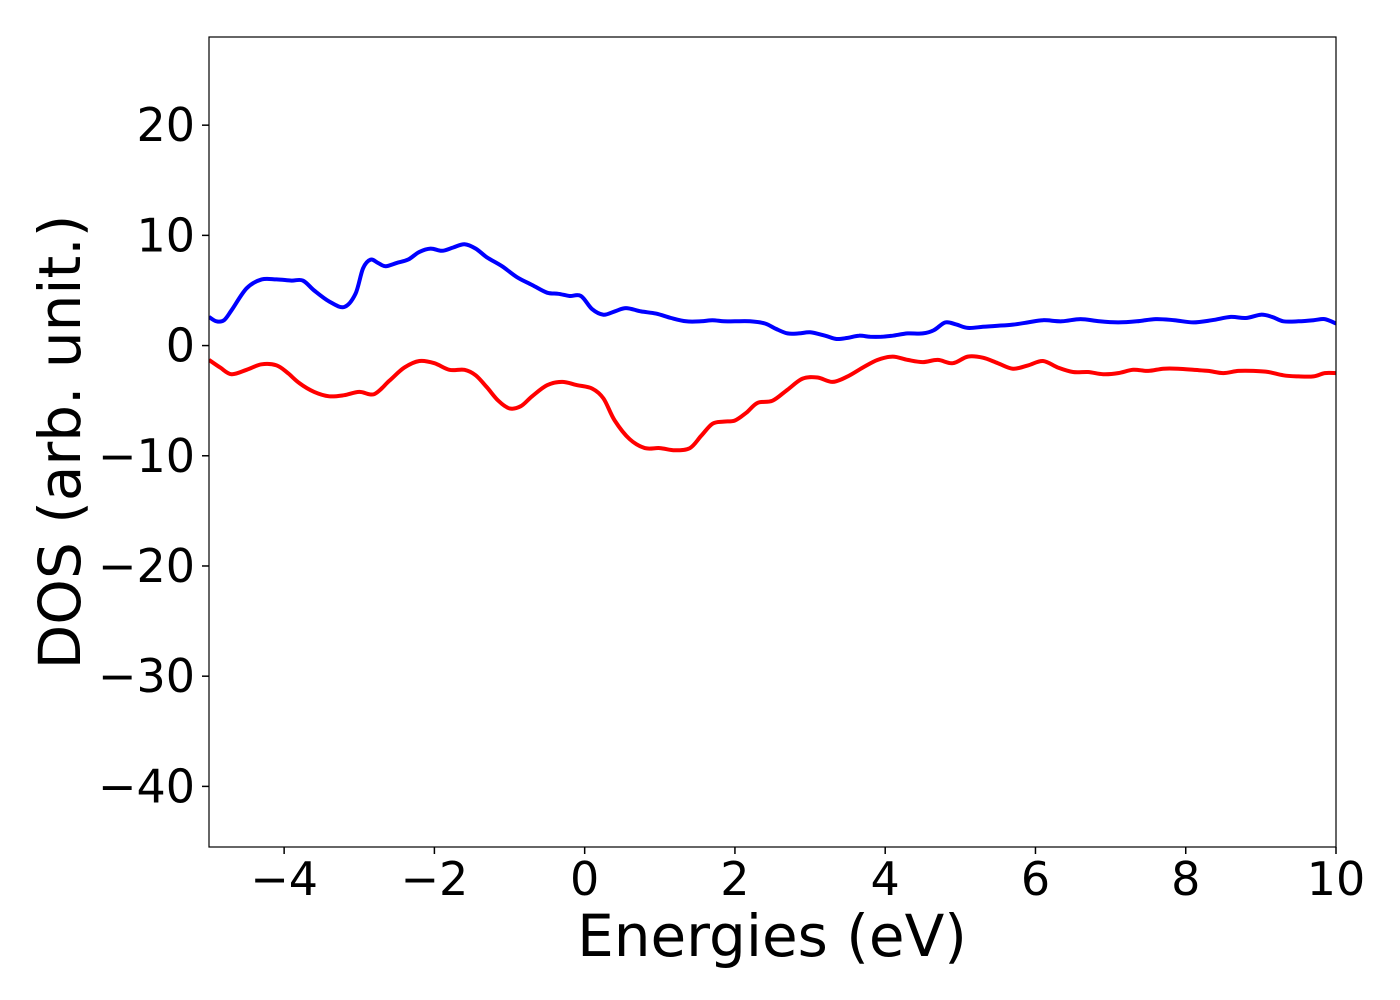 The image size is (1400, 1000). Describe the element at coordinates (1185, 879) in the screenshot. I see `x-tick-label: 8` at that location.